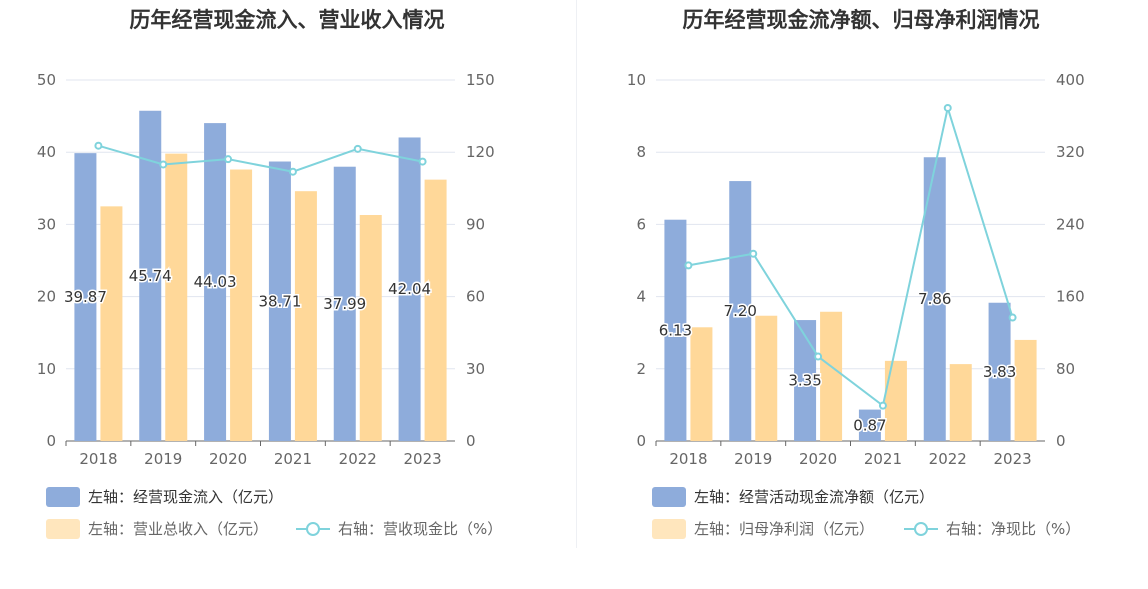 This screenshot has width=1148, height=589. What do you see at coordinates (1070, 224) in the screenshot?
I see `y-right-tick-label: 240` at bounding box center [1070, 224].